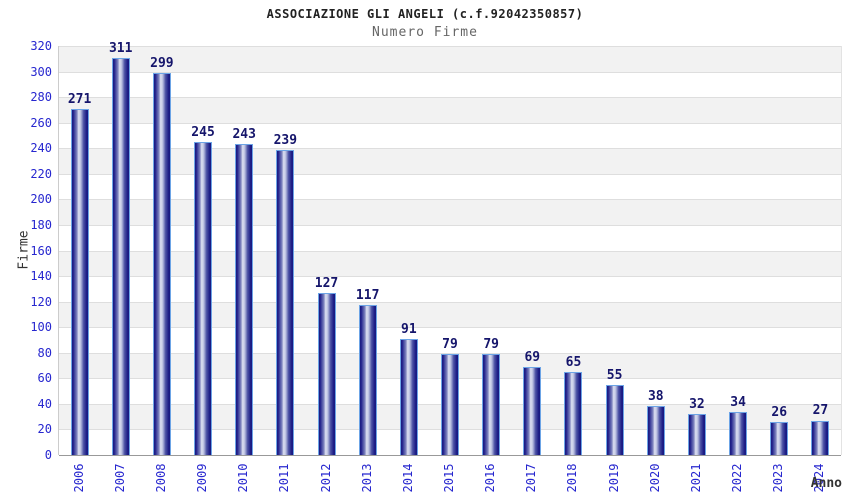  I want to click on y-tick-label: 240, so click(41, 148).